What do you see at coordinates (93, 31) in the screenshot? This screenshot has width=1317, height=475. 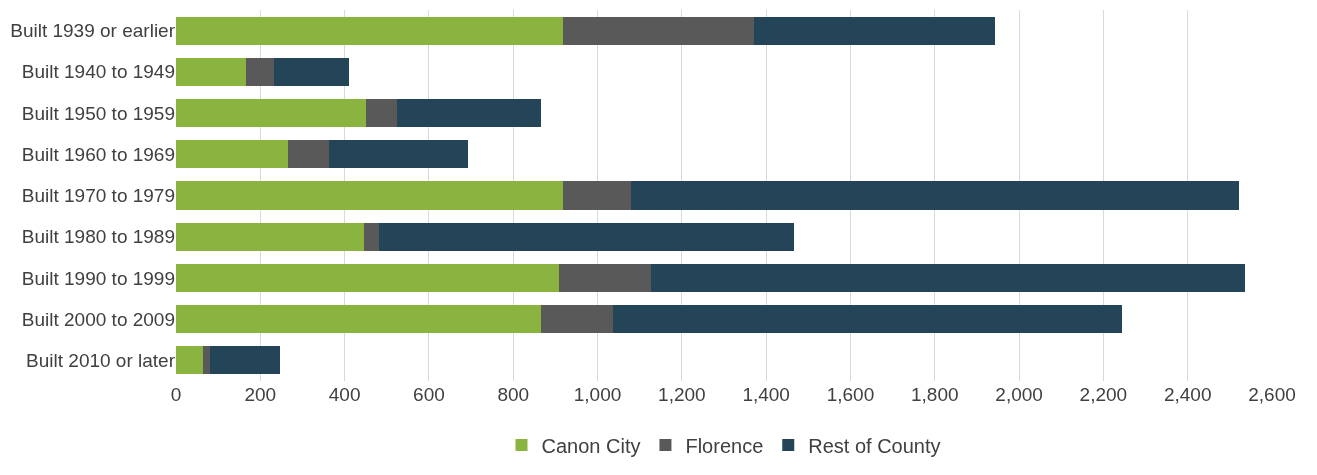 I see `y-tick-label: Built 1939 or earlier` at bounding box center [93, 31].